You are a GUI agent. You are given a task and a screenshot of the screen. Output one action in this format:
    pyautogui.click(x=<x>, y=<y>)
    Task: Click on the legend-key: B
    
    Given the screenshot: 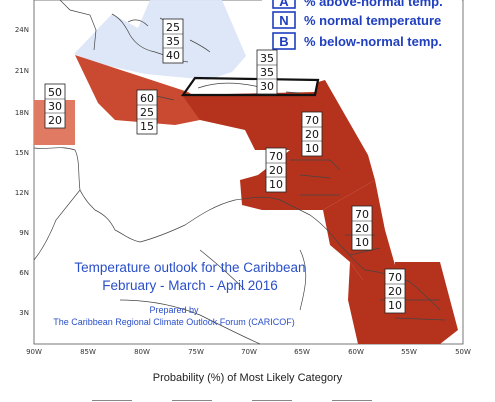 What is the action you would take?
    pyautogui.click(x=283, y=41)
    